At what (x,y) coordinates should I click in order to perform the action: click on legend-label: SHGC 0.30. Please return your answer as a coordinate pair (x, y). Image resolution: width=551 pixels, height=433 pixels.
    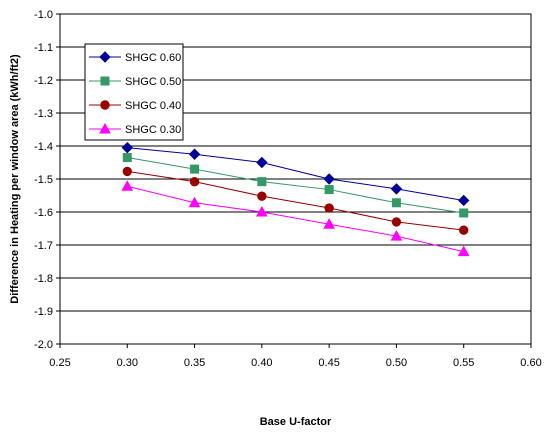
    Looking at the image, I should click on (153, 130).